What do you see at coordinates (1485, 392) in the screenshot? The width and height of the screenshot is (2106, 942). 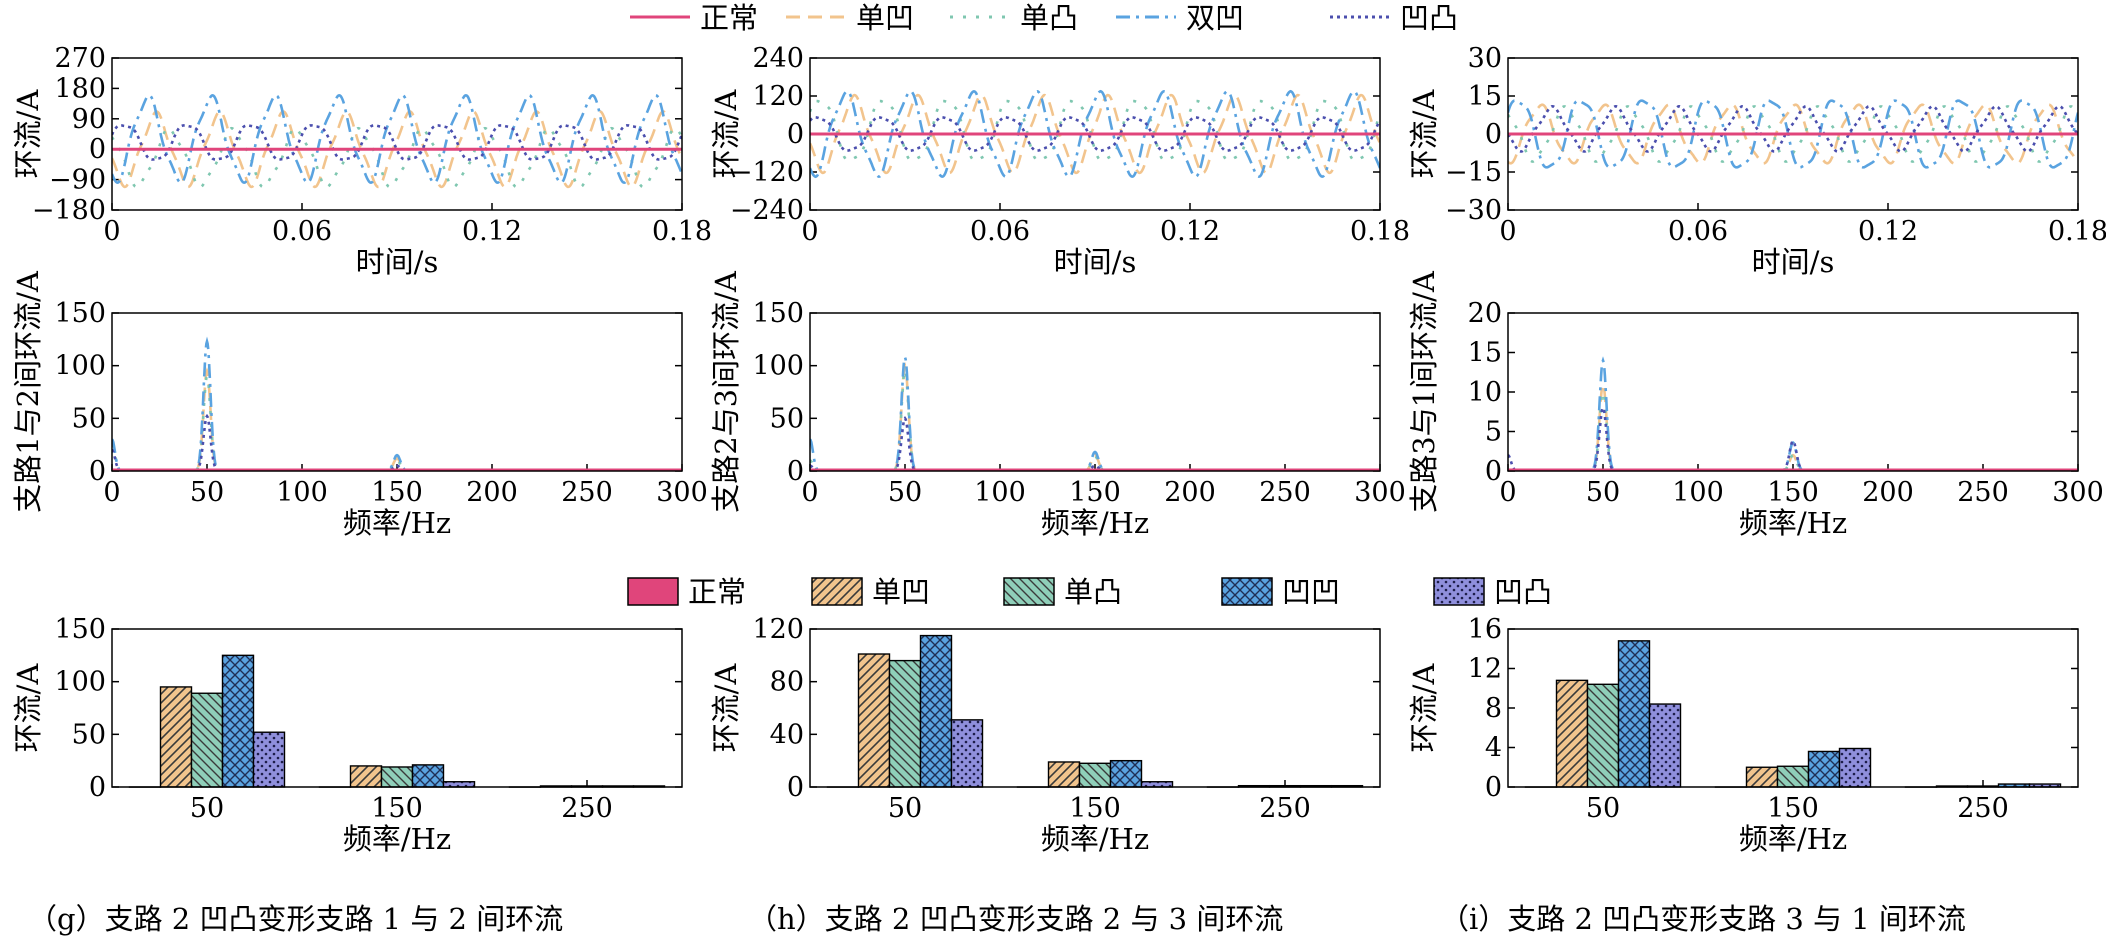 I see `y-tick-label: 10` at bounding box center [1485, 392].